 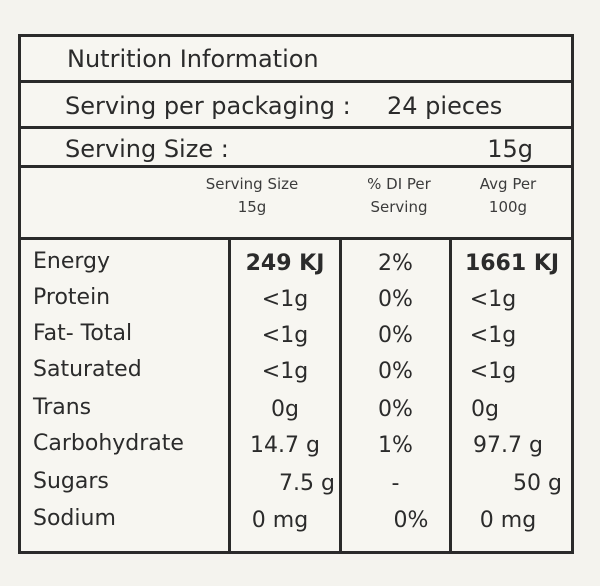 What do you see at coordinates (252, 184) in the screenshot?
I see `col-header-line: Serving Size` at bounding box center [252, 184].